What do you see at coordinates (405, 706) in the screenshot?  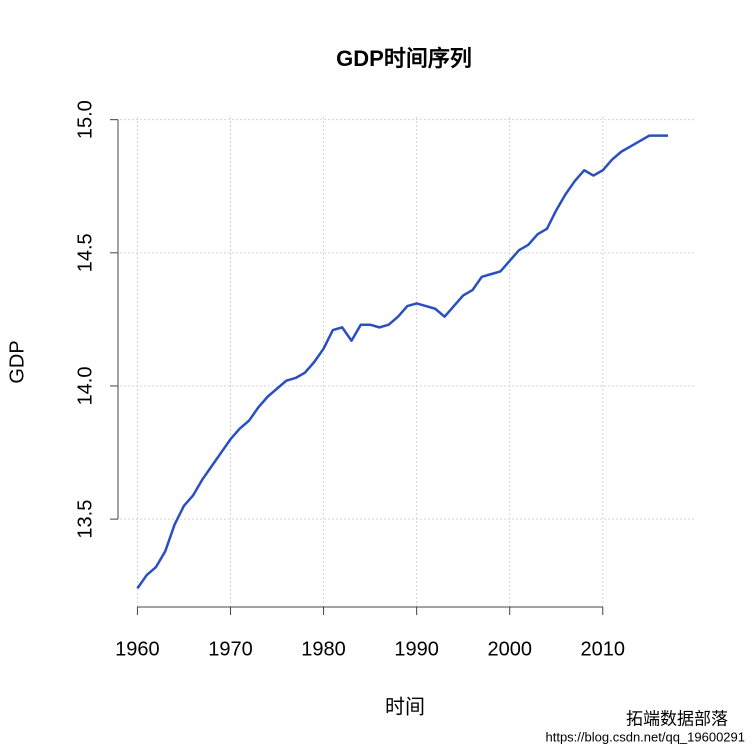 I see `x-axis-label: 时间` at bounding box center [405, 706].